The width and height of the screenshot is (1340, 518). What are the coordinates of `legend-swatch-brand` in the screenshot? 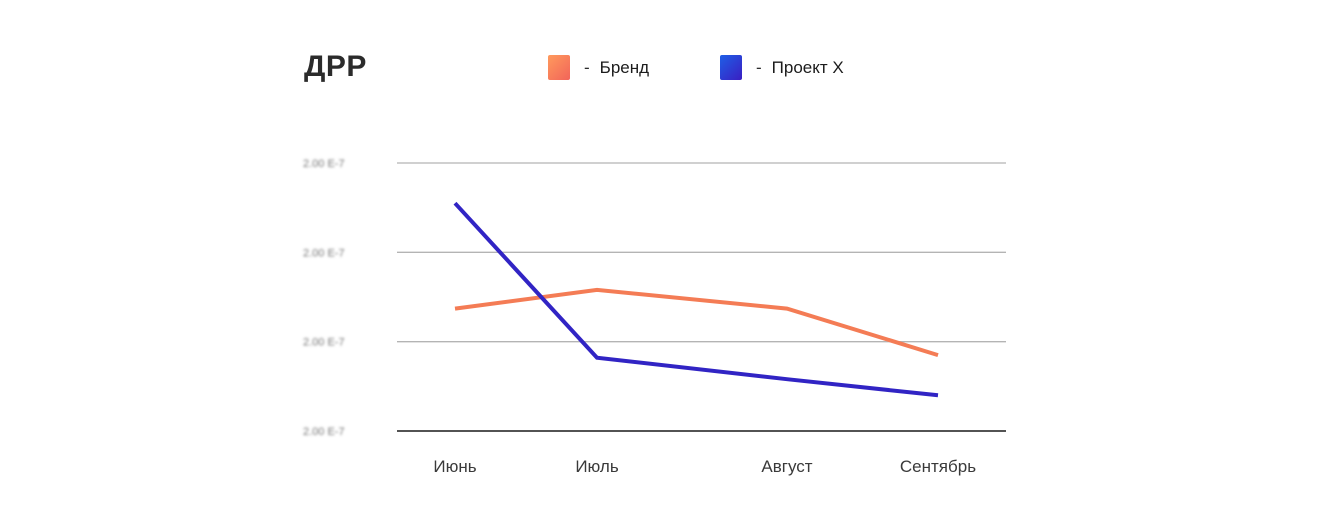 It's located at (559, 67).